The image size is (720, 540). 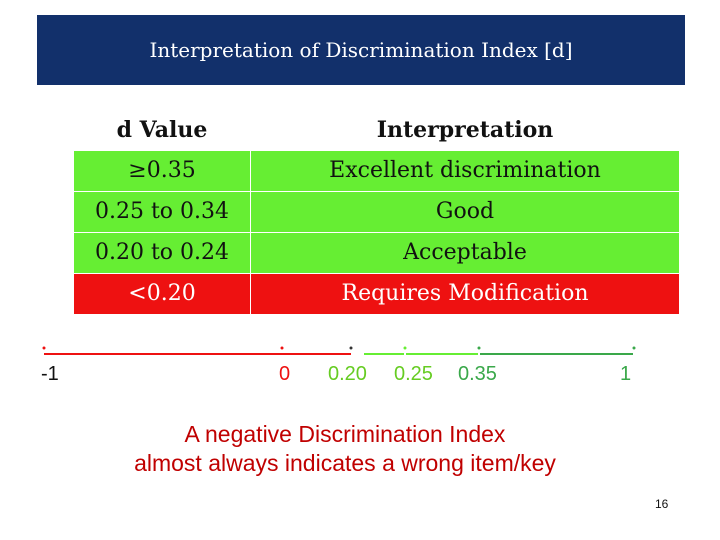 I want to click on row-value: 0.25 to 0.34, so click(x=162, y=212).